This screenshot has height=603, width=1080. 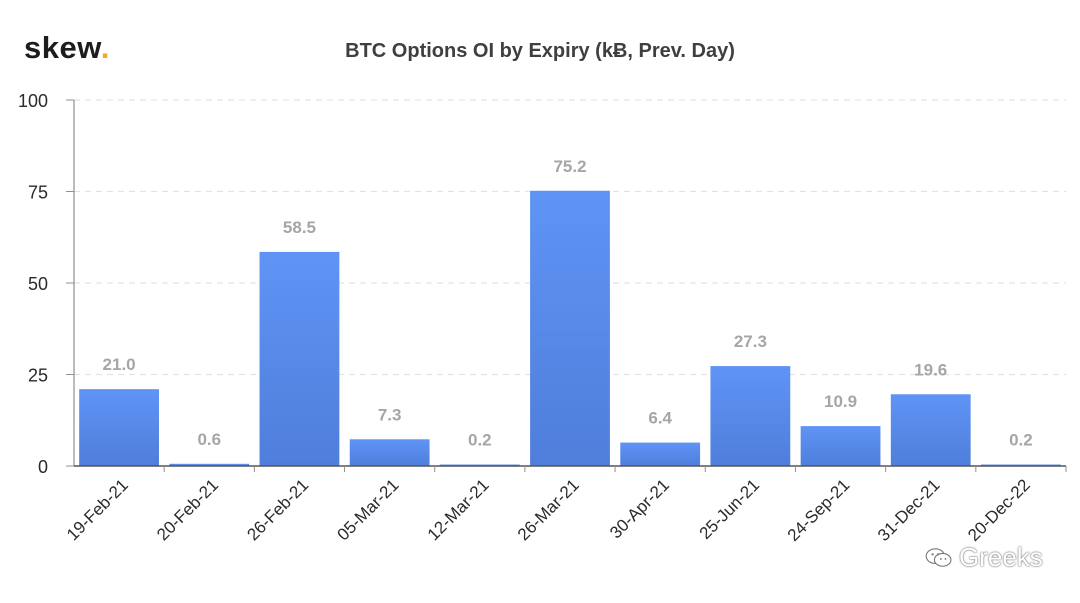 I want to click on wechat-icon, so click(x=938, y=557).